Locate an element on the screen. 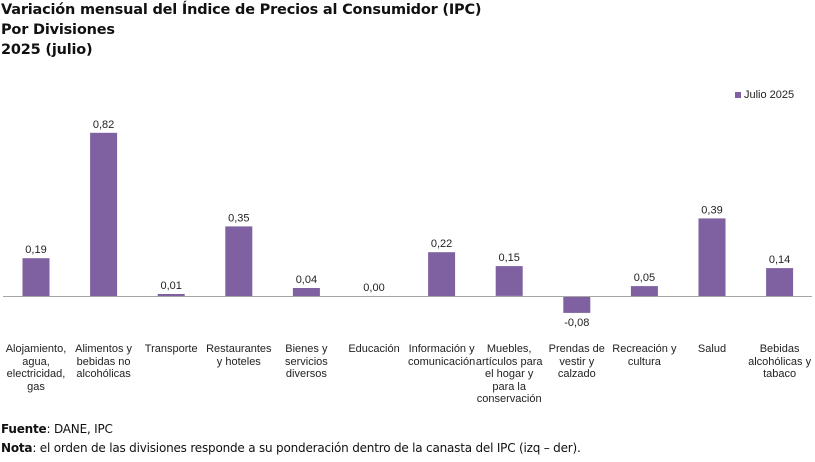  source-label: Fuente is located at coordinates (24, 429).